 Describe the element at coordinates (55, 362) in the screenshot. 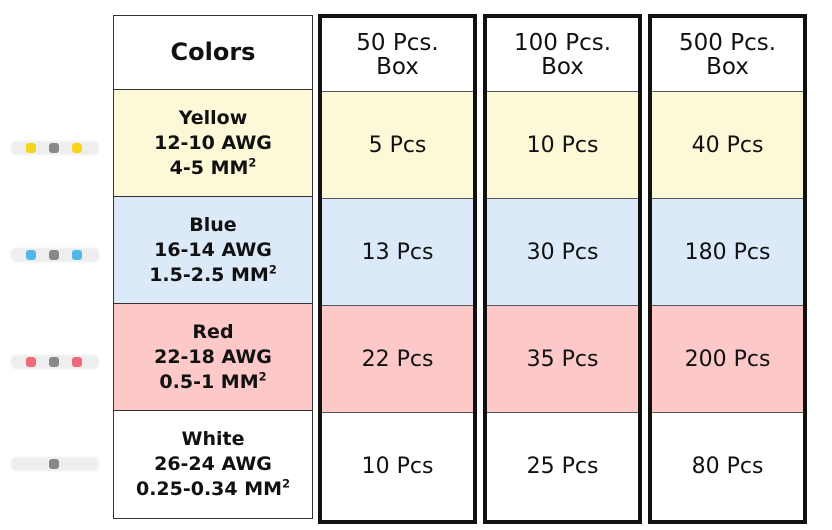

I see `connector-red-image` at that location.